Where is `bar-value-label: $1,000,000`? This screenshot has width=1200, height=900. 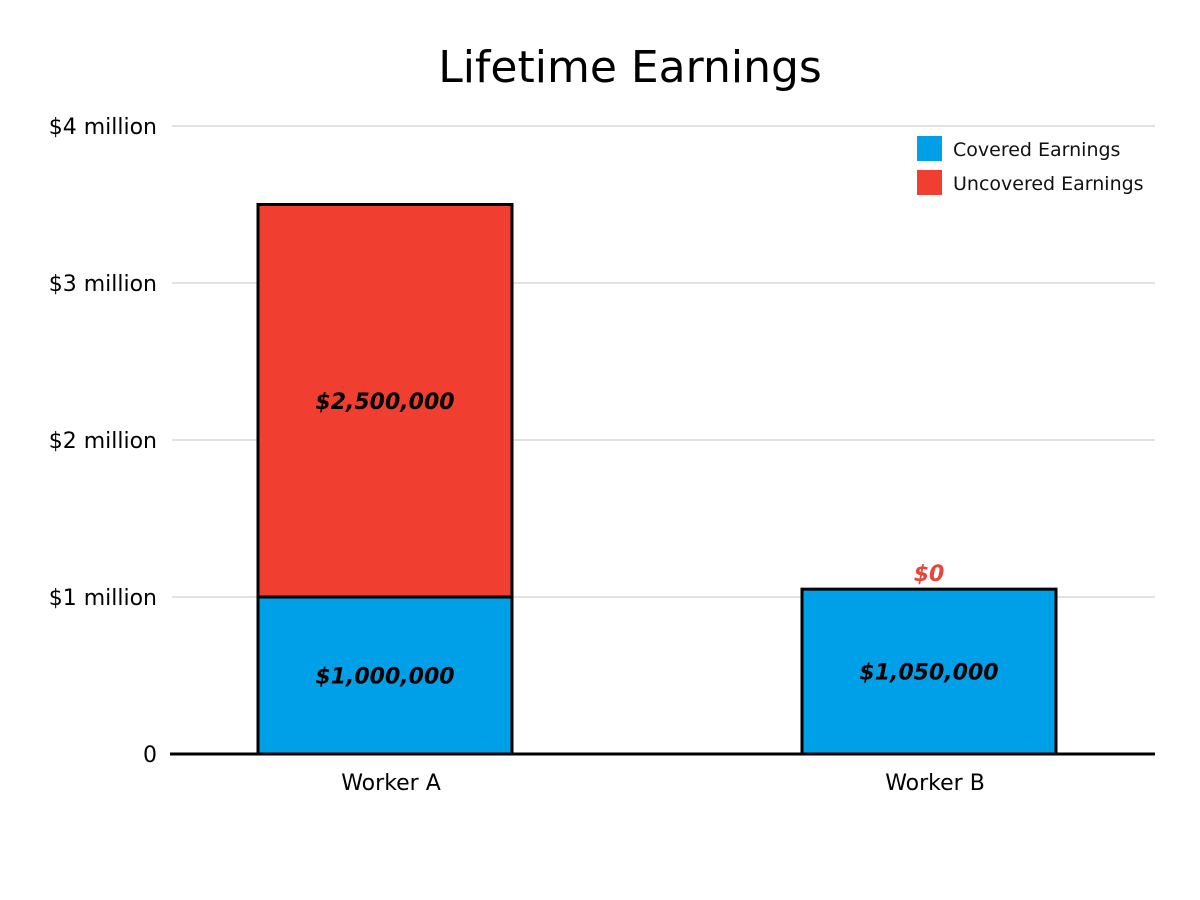 bar-value-label: $1,000,000 is located at coordinates (384, 677).